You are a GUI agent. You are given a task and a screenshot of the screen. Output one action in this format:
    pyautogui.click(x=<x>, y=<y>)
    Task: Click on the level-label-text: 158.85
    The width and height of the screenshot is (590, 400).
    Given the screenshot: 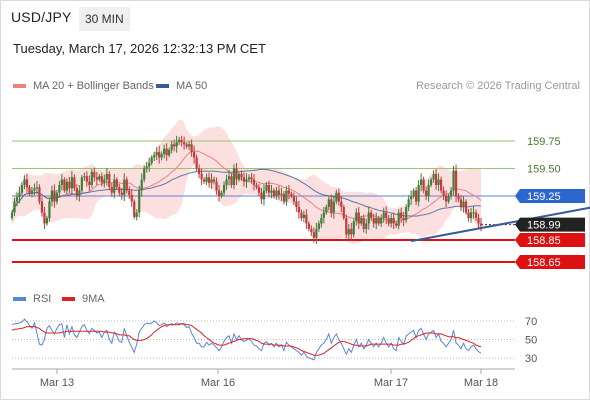 What is the action you would take?
    pyautogui.click(x=544, y=241)
    